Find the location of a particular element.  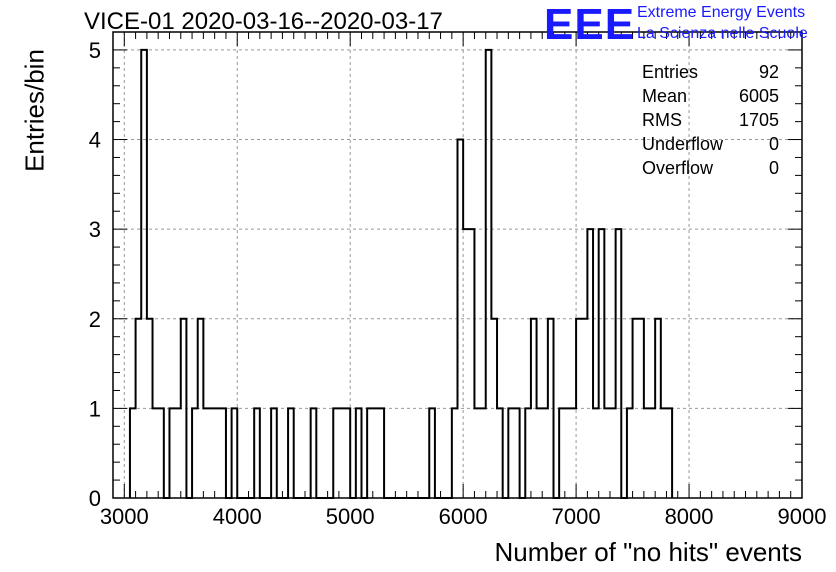

stats-row-mean: Mean 6005 is located at coordinates (710, 96).